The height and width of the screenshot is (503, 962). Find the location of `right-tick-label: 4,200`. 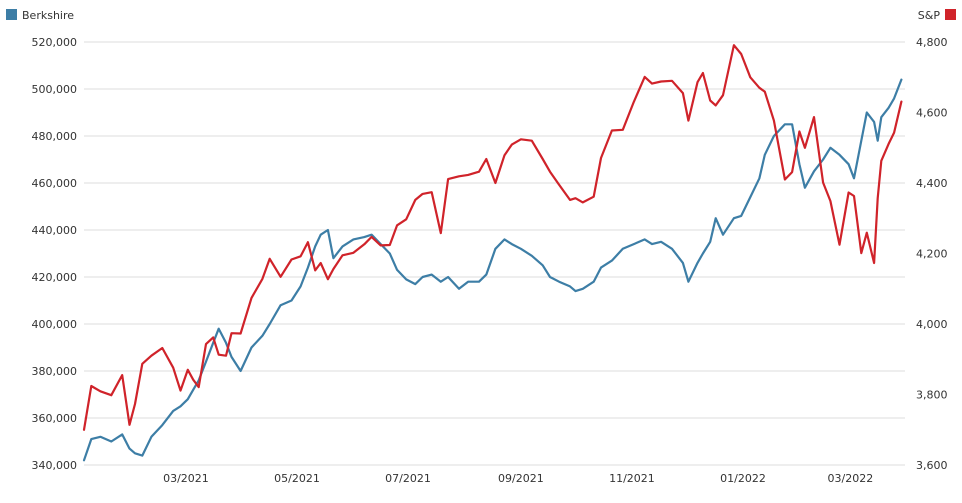

right-tick-label: 4,200 is located at coordinates (932, 254).